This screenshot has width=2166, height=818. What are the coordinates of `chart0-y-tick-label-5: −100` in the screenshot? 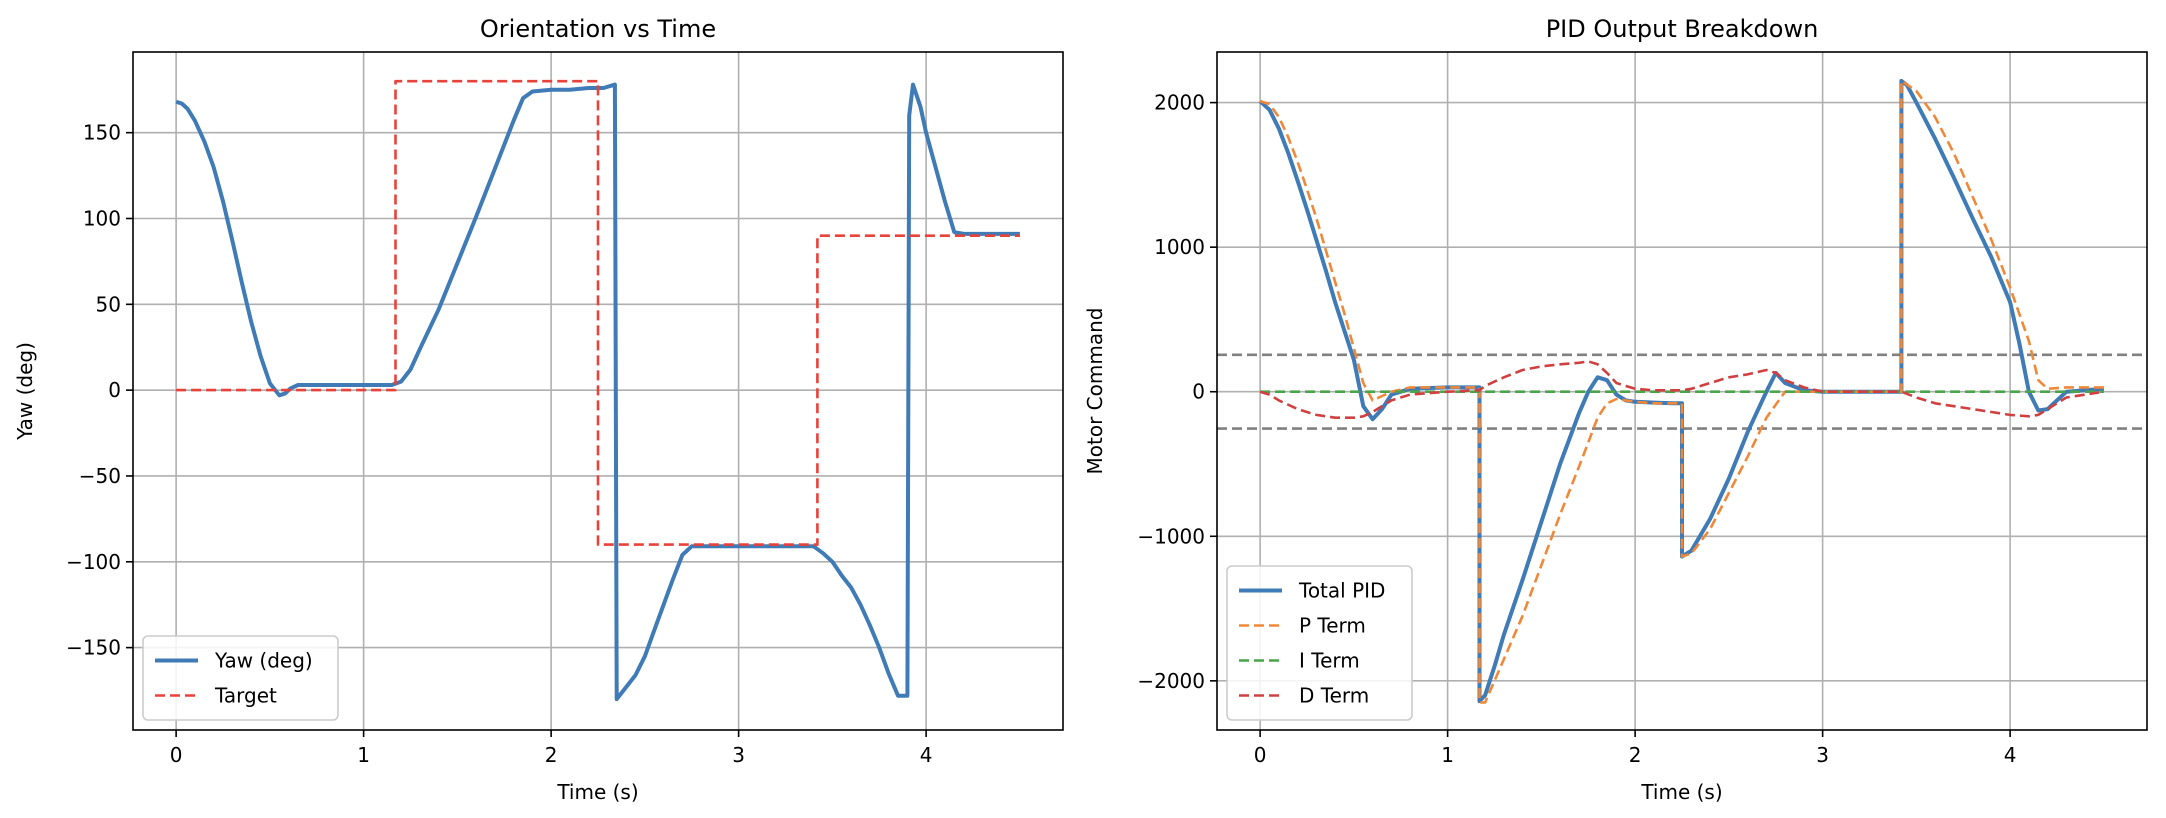 It's located at (93, 562).